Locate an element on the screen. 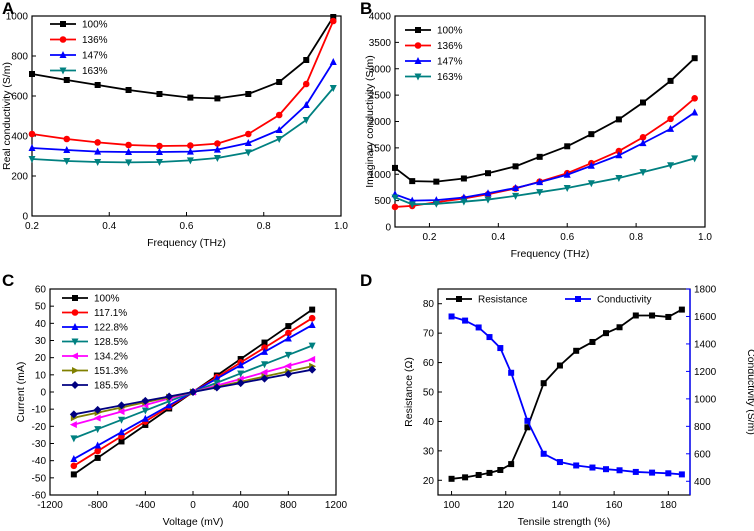 This screenshot has width=754, height=531. panel-c-label: C is located at coordinates (8, 280).